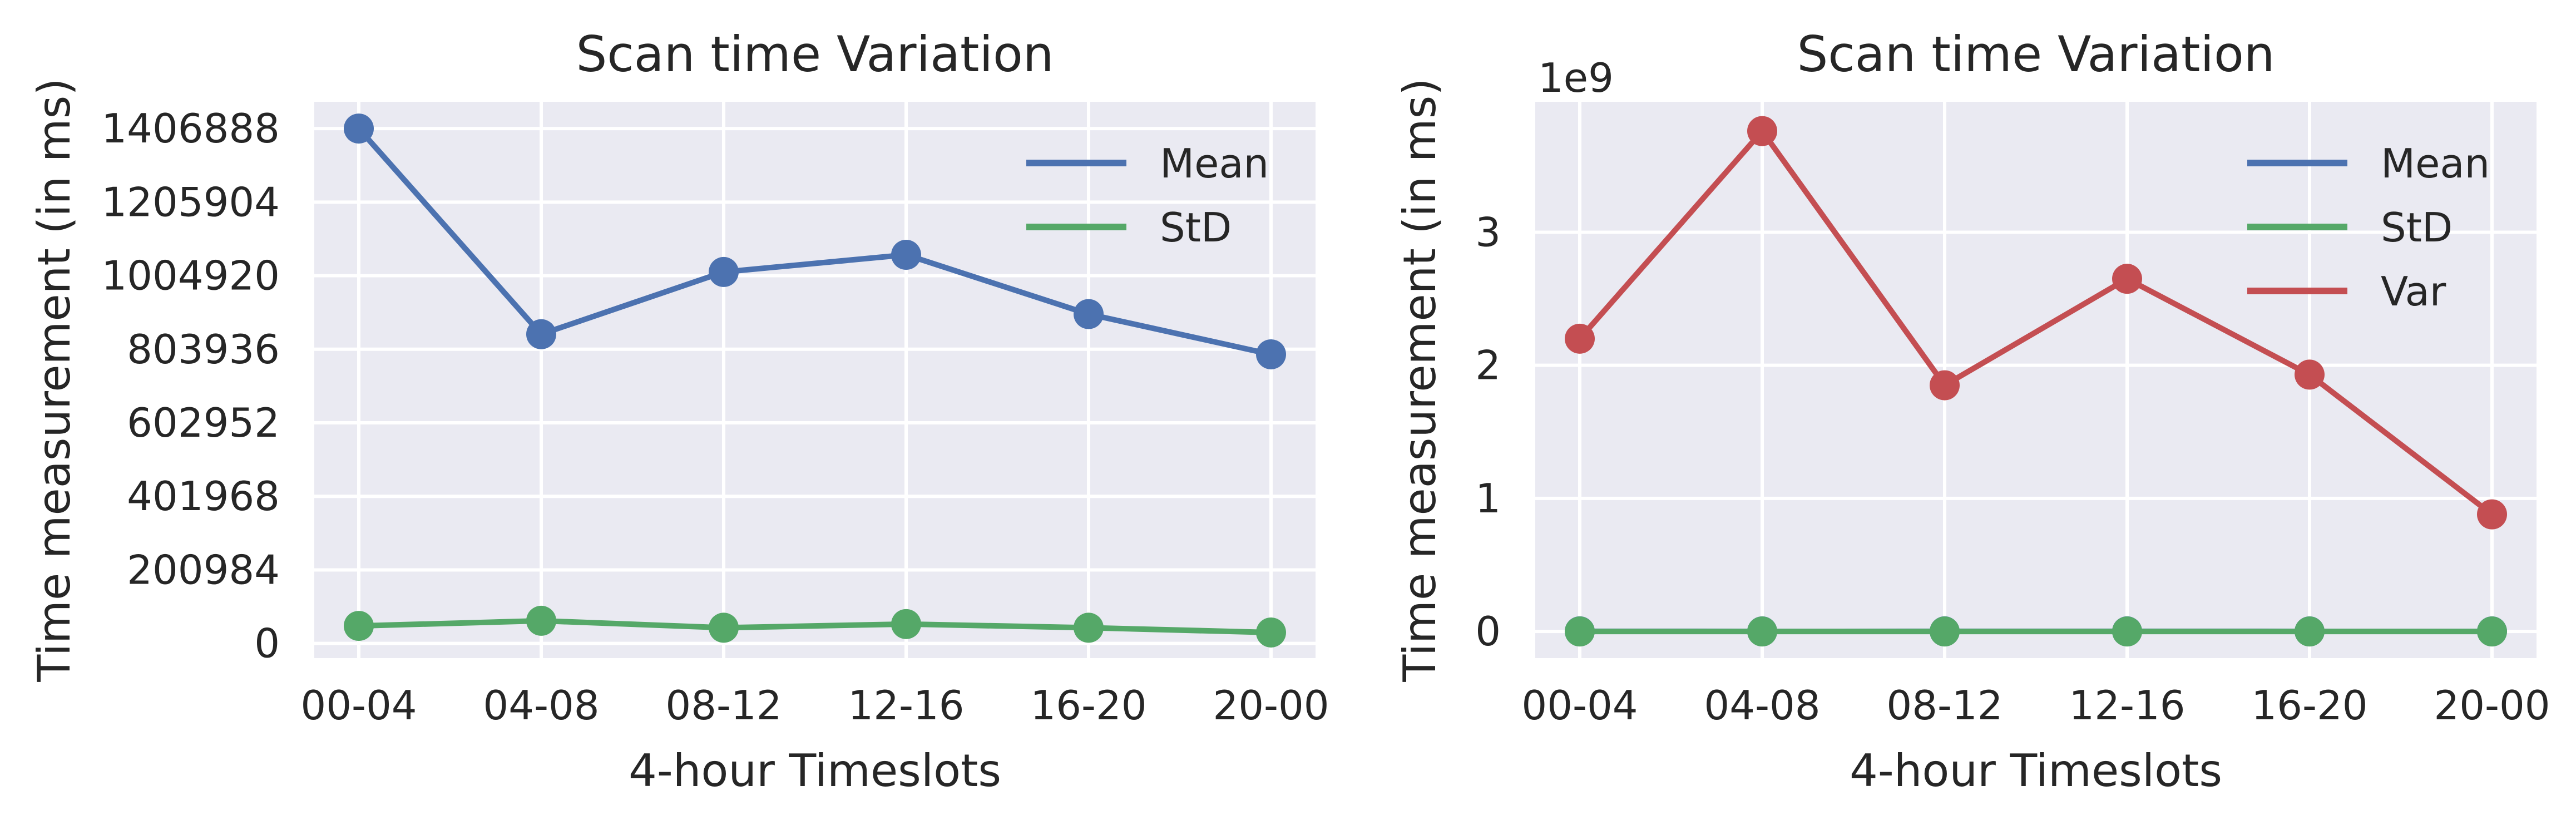  Describe the element at coordinates (190, 276) in the screenshot. I see `y-tick-label: 1004920` at that location.